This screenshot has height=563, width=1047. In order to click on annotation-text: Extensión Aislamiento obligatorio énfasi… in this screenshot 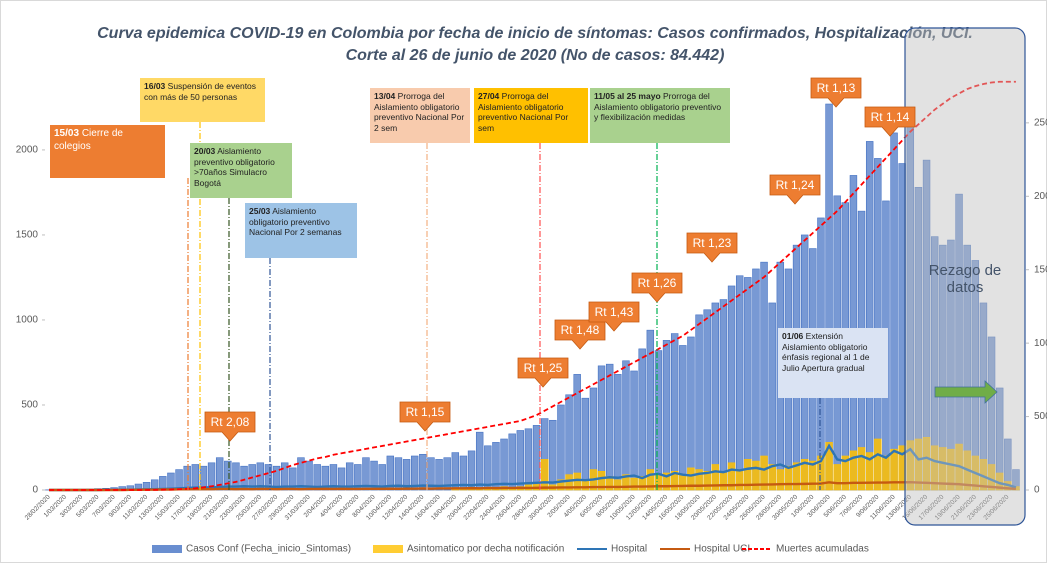, I will do `click(826, 352)`.